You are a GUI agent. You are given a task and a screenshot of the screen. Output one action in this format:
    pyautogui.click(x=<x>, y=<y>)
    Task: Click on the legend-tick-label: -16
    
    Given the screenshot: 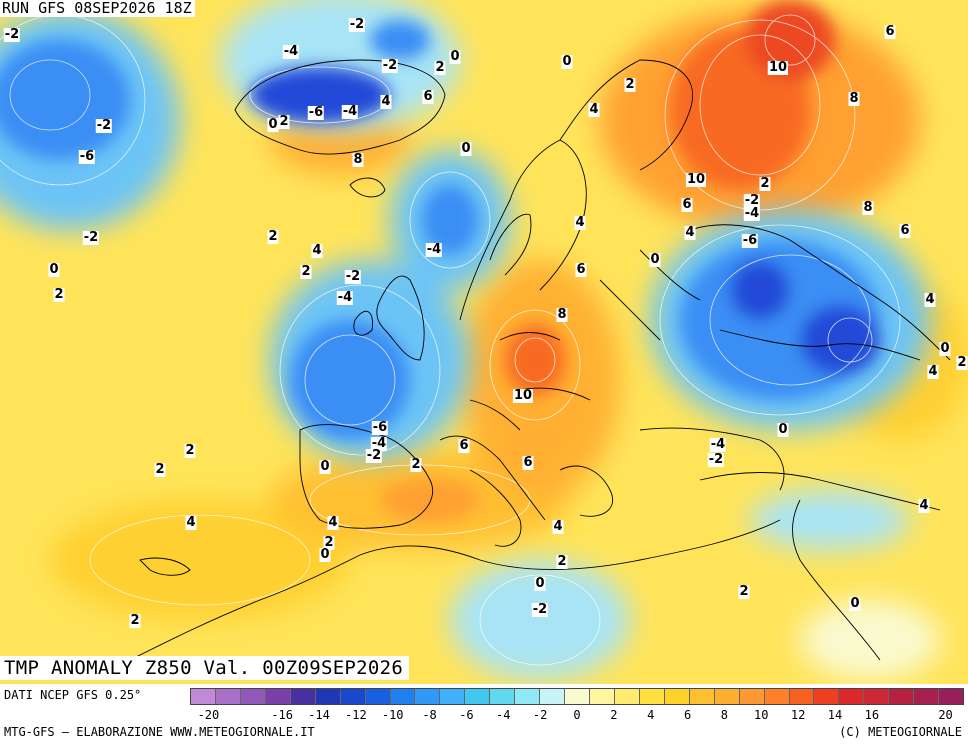 What is the action you would take?
    pyautogui.click(x=282, y=715)
    